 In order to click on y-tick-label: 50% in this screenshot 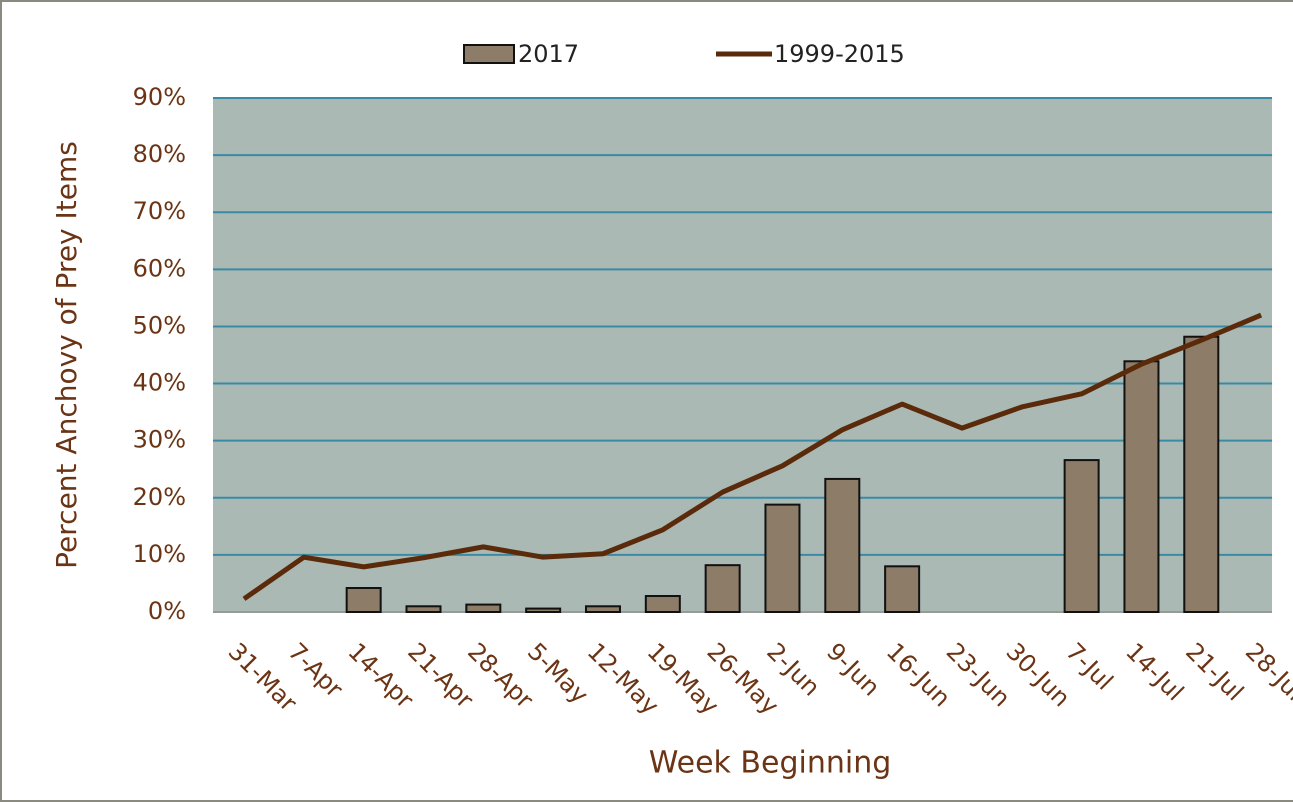, I will do `click(159, 325)`.